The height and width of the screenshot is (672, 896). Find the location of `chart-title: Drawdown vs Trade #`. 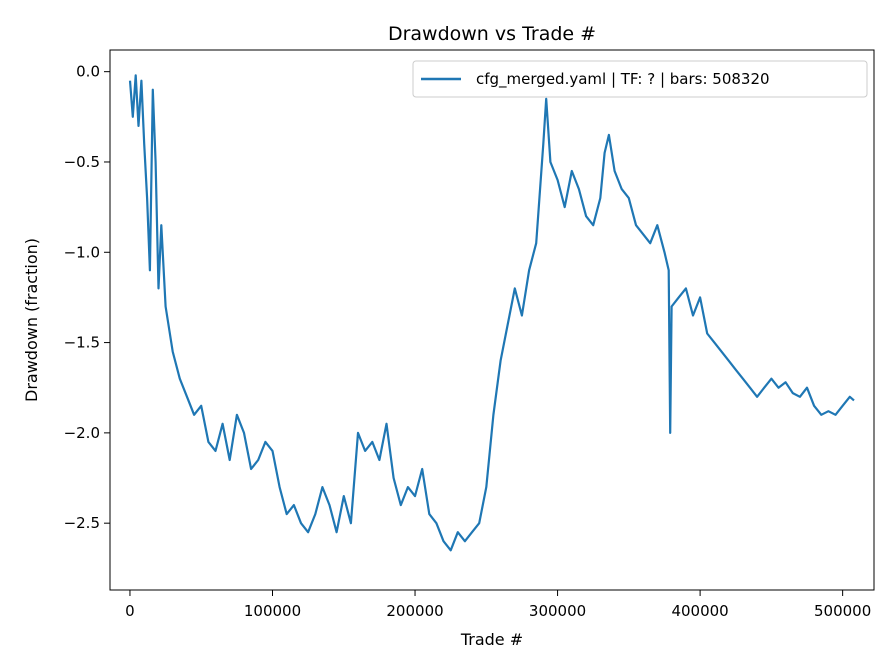

chart-title: Drawdown vs Trade # is located at coordinates (492, 34).